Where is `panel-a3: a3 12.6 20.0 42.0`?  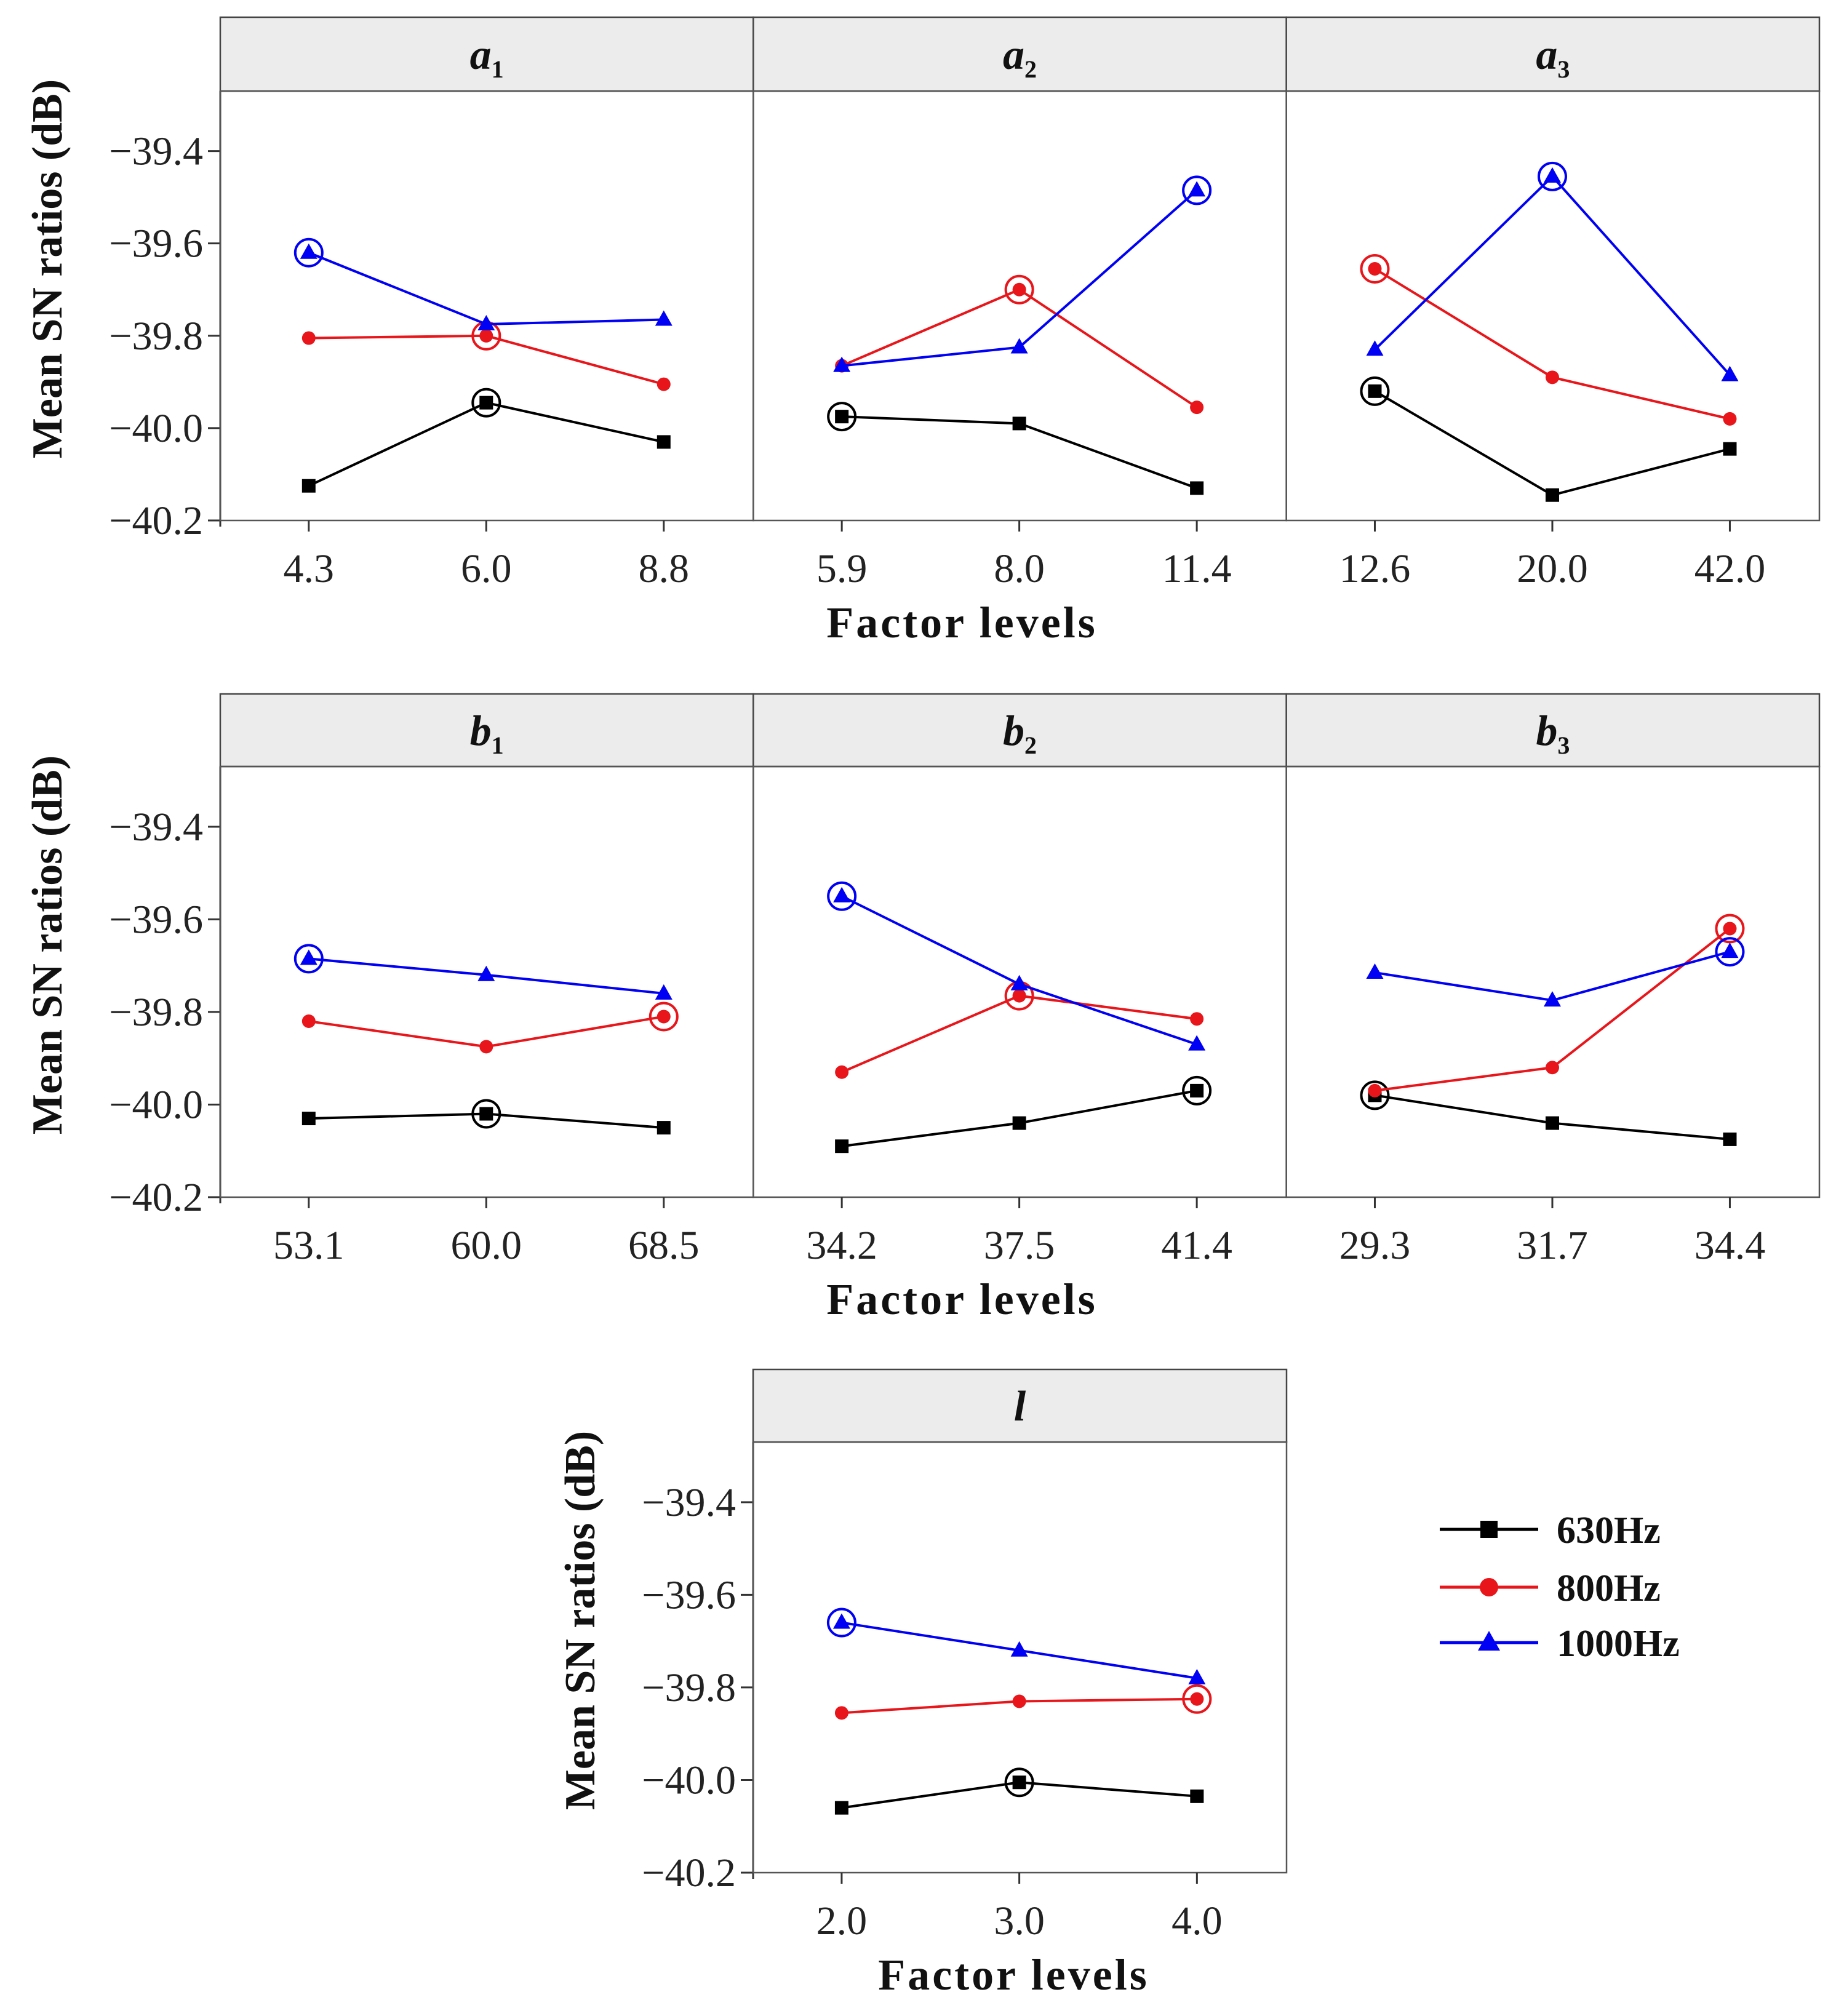 panel-a3: a3 12.6 20.0 42.0 is located at coordinates (1553, 303).